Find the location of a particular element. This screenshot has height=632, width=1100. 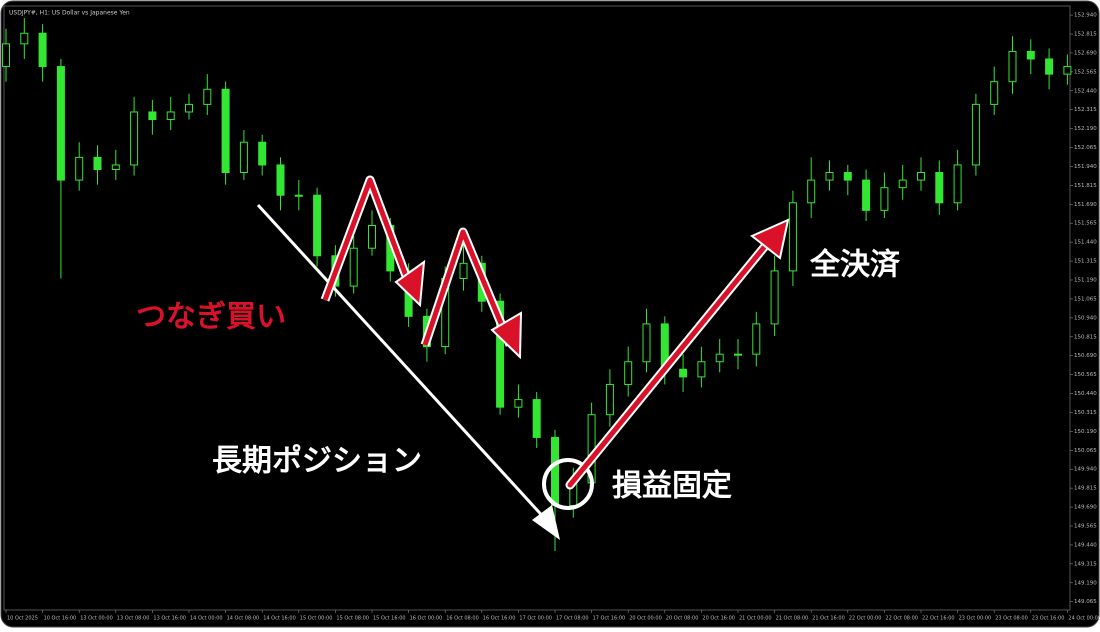

y-tick-label: 149.815 is located at coordinates (1085, 489).